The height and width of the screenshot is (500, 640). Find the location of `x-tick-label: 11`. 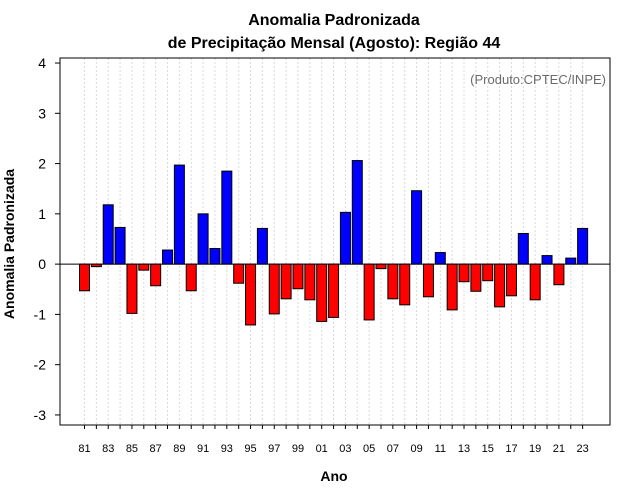

x-tick-label: 11 is located at coordinates (440, 449).